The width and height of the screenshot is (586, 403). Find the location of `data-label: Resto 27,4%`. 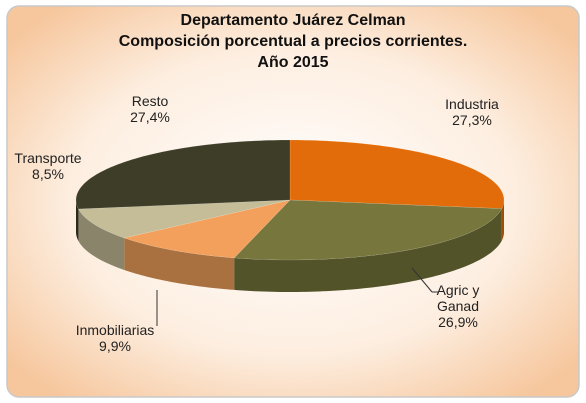

data-label: Resto 27,4% is located at coordinates (150, 109).